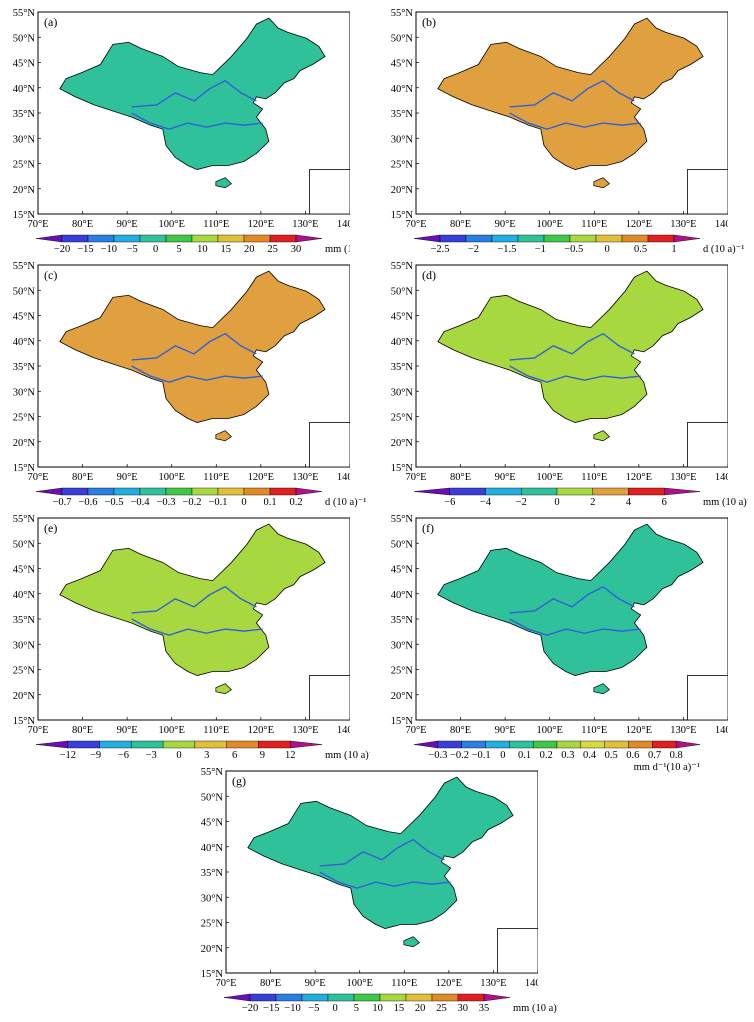  I want to click on legend-tick-label: −15, so click(271, 1008).